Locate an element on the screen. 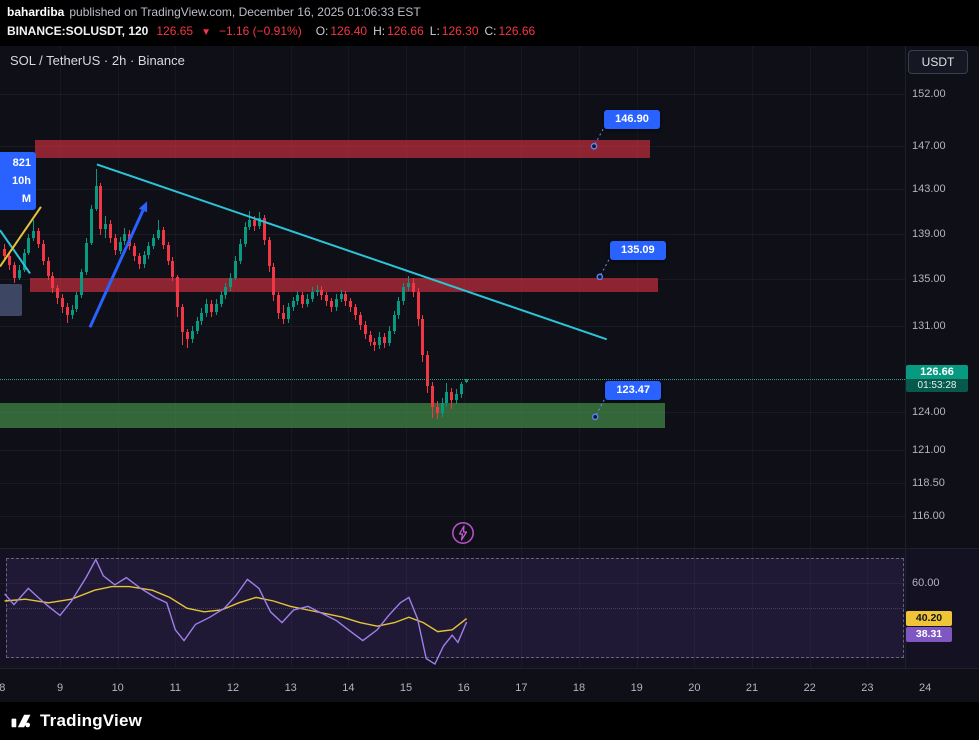 The height and width of the screenshot is (740, 979). chart-title: SOL / TetherUS · 2h · Binance is located at coordinates (97, 60).